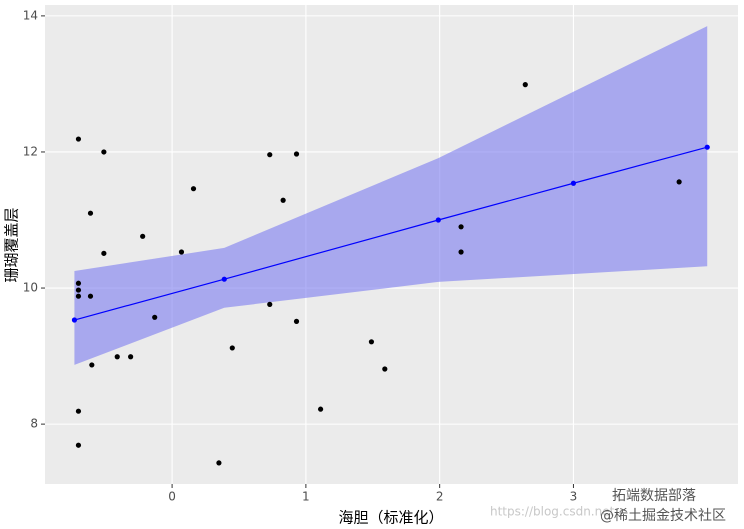 The image size is (744, 529). What do you see at coordinates (440, 497) in the screenshot?
I see `x-tick-label: 2` at bounding box center [440, 497].